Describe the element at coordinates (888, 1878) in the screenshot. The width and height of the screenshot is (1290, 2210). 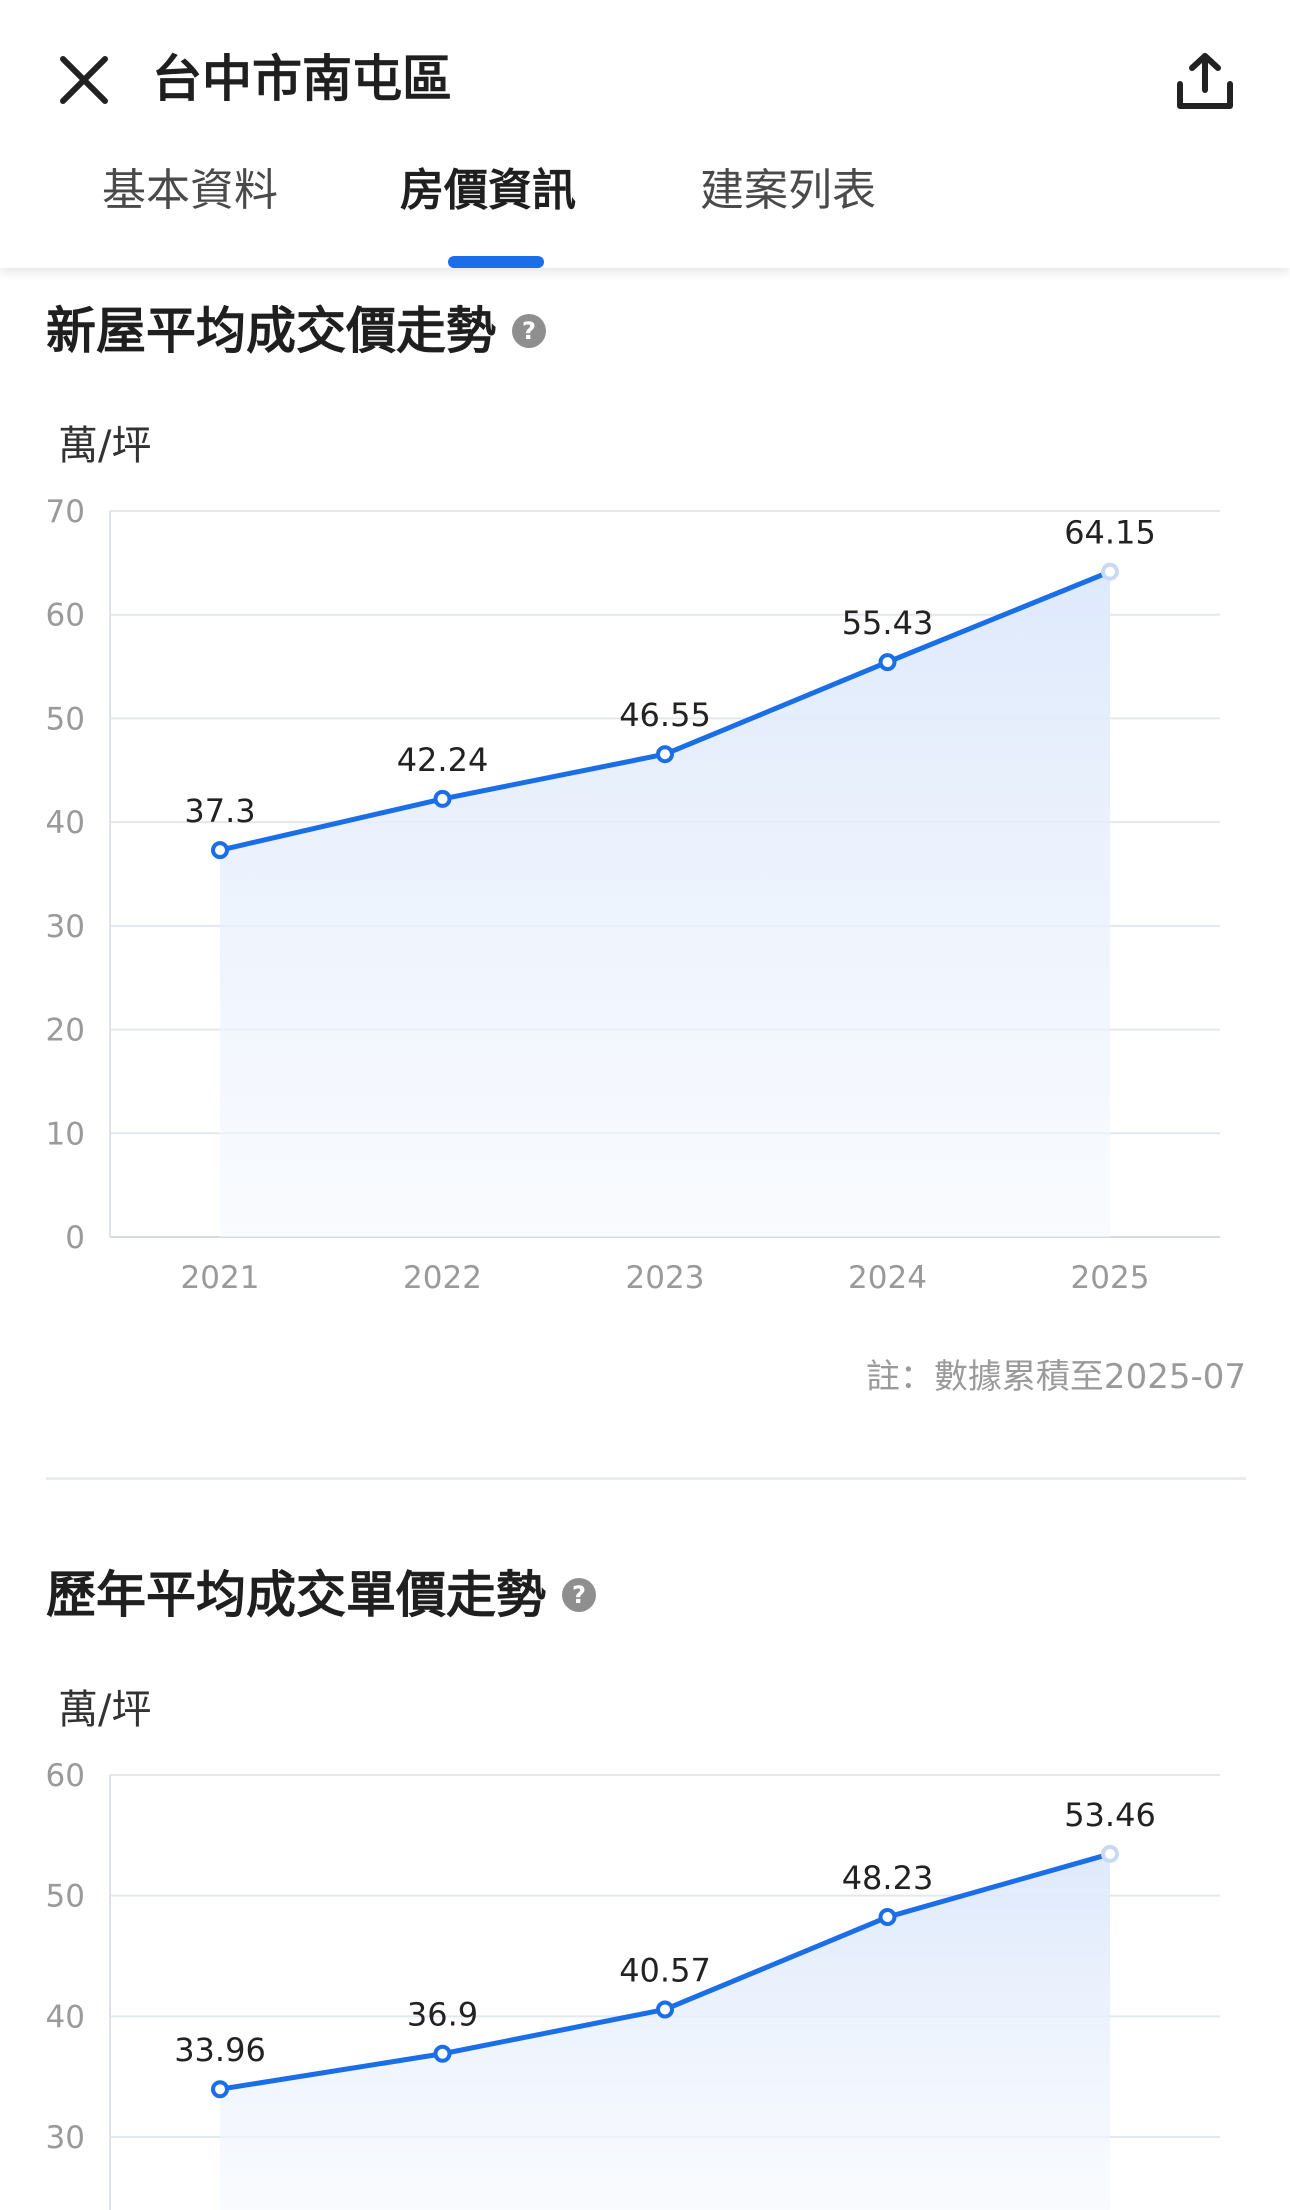
I see `data-label: 48.23` at that location.